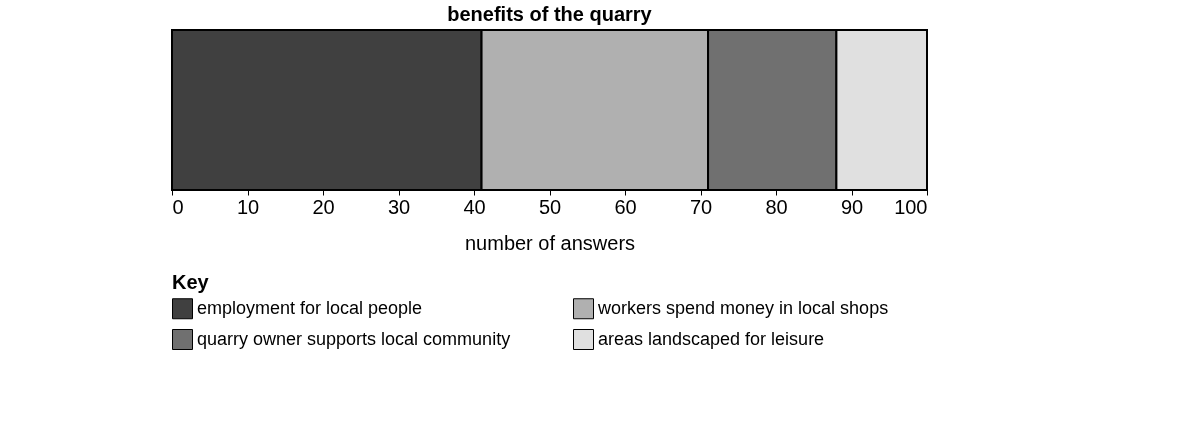 The width and height of the screenshot is (1192, 426). I want to click on legend-label: employment for local people, so click(310, 307).